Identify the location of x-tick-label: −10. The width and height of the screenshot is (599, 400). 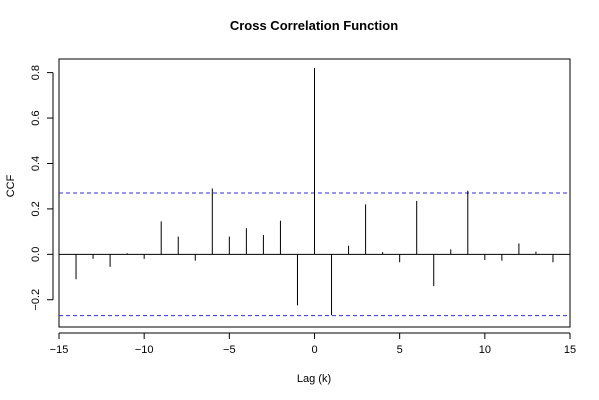
(144, 350).